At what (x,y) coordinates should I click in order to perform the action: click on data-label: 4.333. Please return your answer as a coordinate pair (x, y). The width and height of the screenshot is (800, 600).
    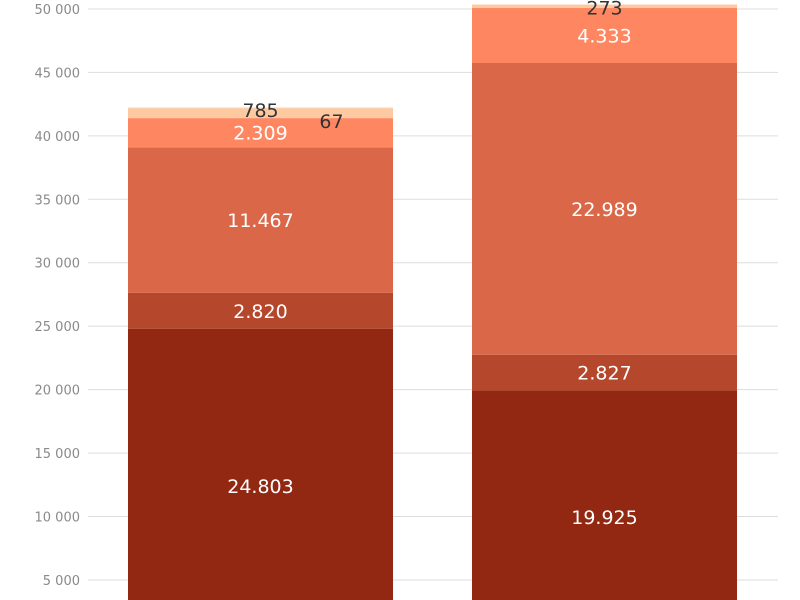
    Looking at the image, I should click on (604, 37).